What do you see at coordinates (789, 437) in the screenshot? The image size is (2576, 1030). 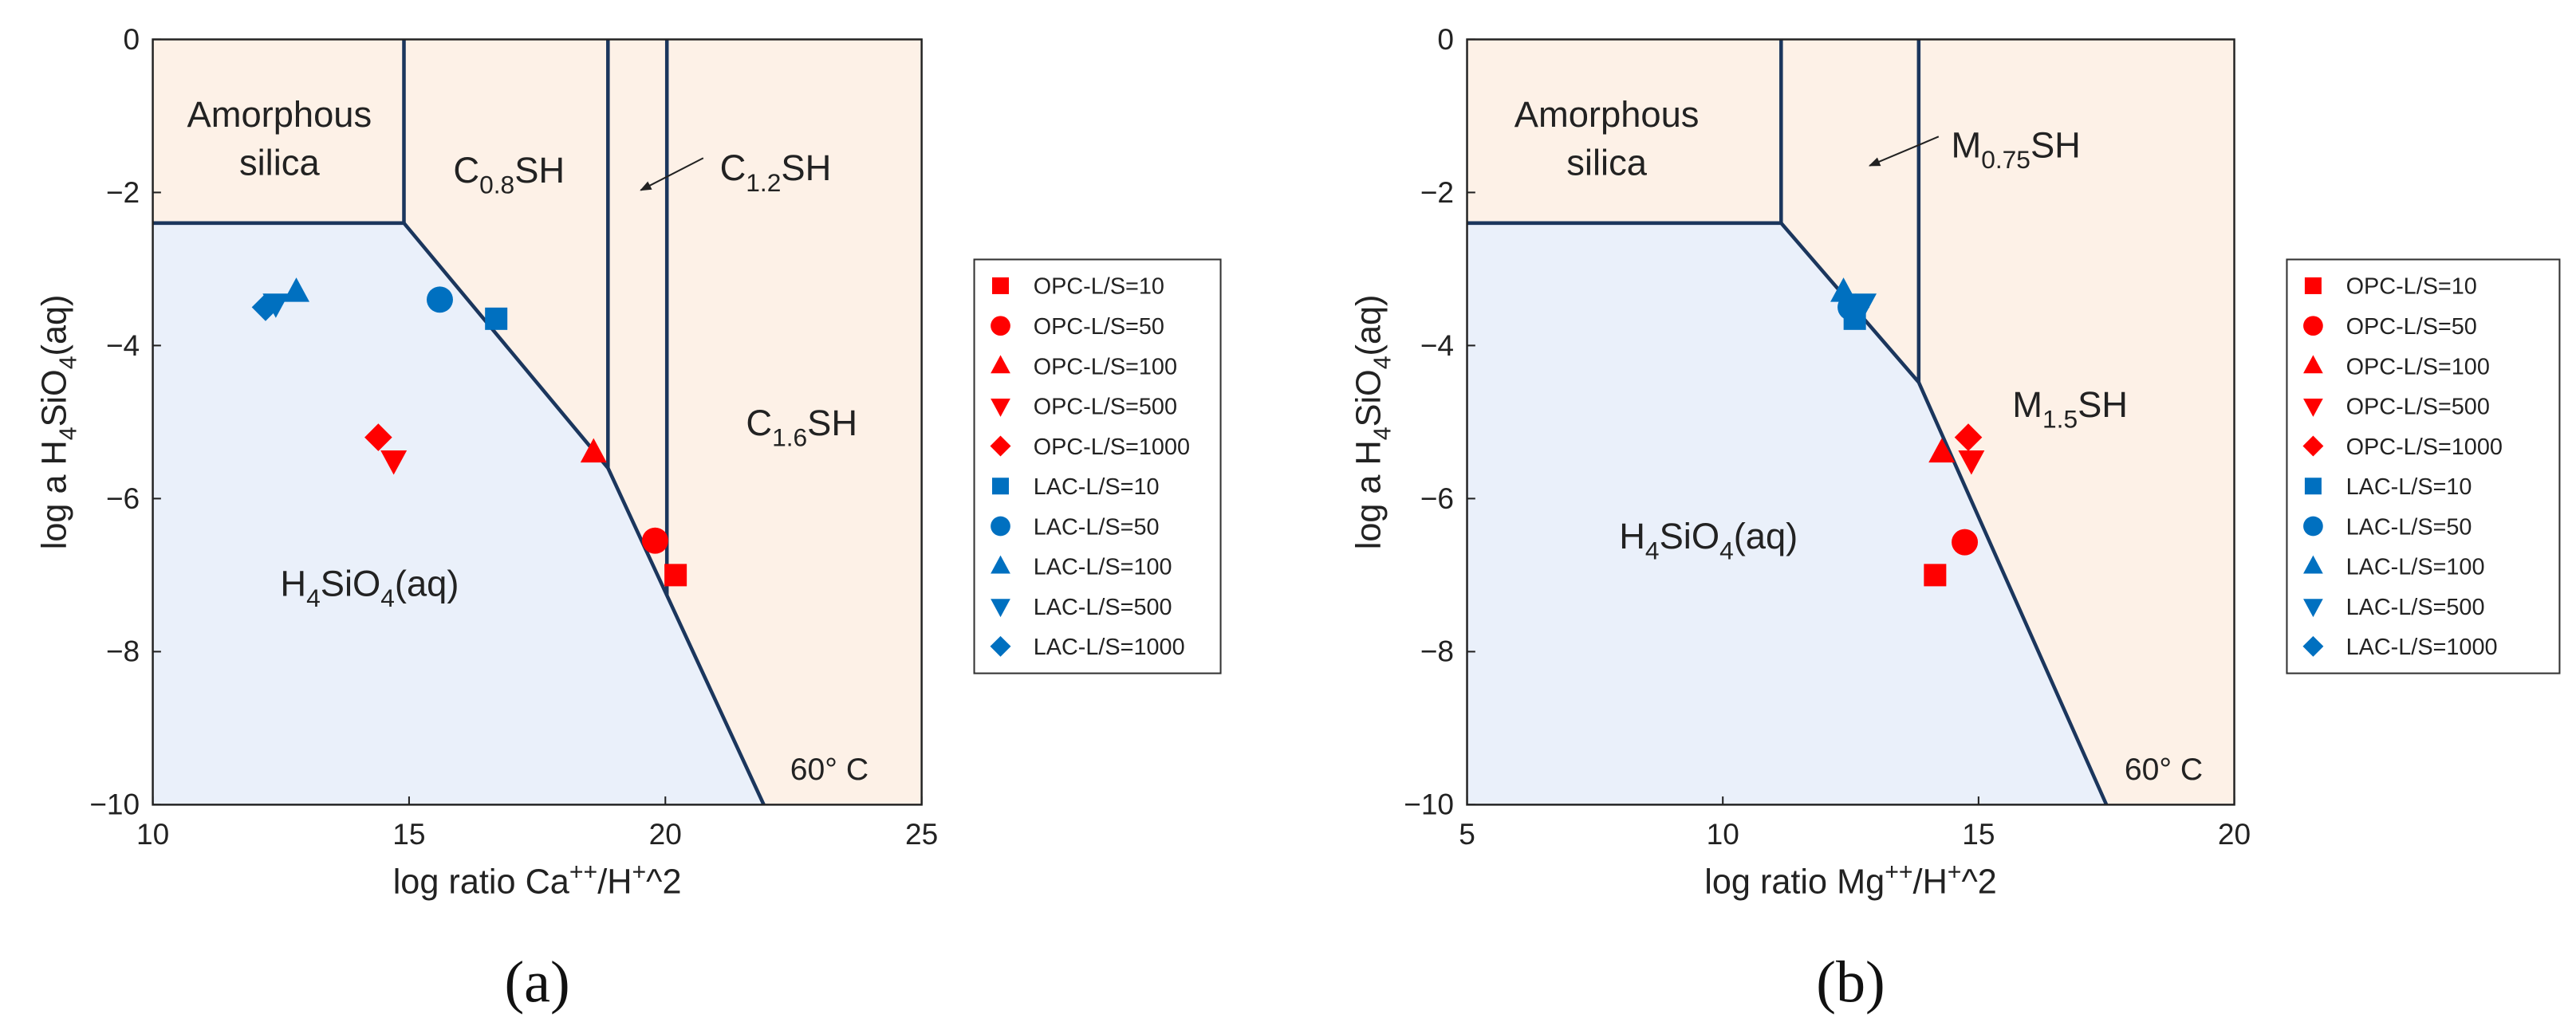 I see `region-label-part: 1.6` at bounding box center [789, 437].